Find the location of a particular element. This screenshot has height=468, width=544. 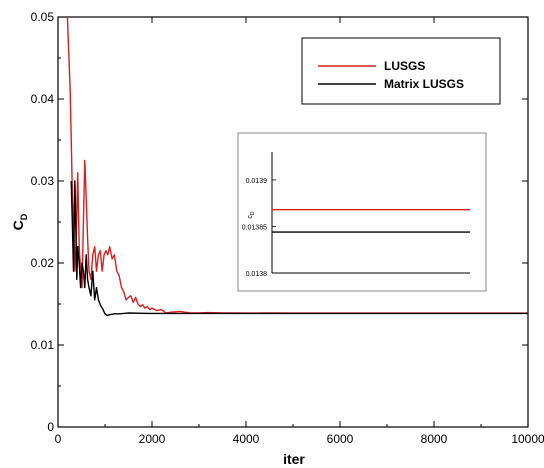

legend-label-lusgs: LUSGS is located at coordinates (404, 66).